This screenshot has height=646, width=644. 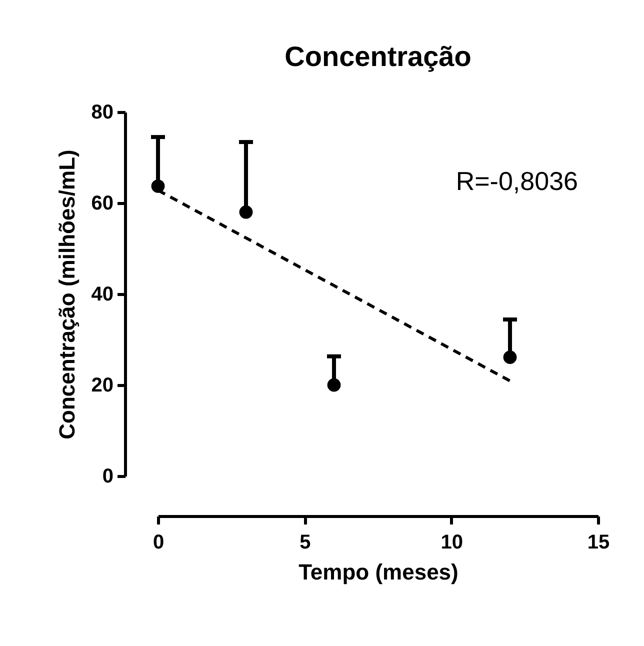 What do you see at coordinates (102, 295) in the screenshot?
I see `y-tick-label: 40` at bounding box center [102, 295].